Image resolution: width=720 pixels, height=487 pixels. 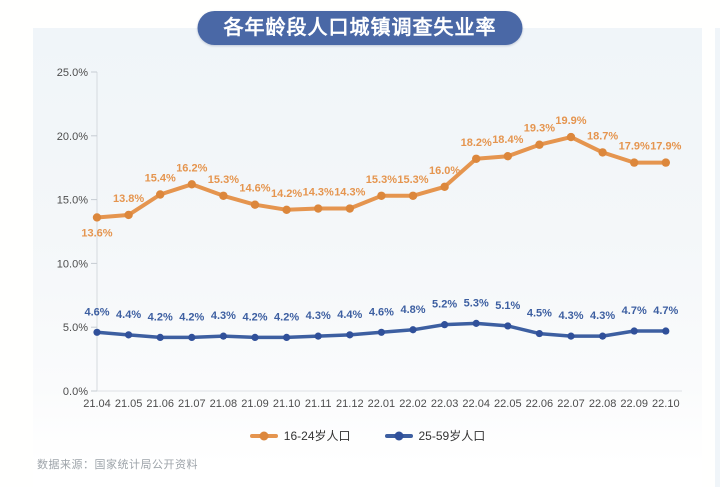 I want to click on data-label: 13.6%, so click(x=96, y=233).